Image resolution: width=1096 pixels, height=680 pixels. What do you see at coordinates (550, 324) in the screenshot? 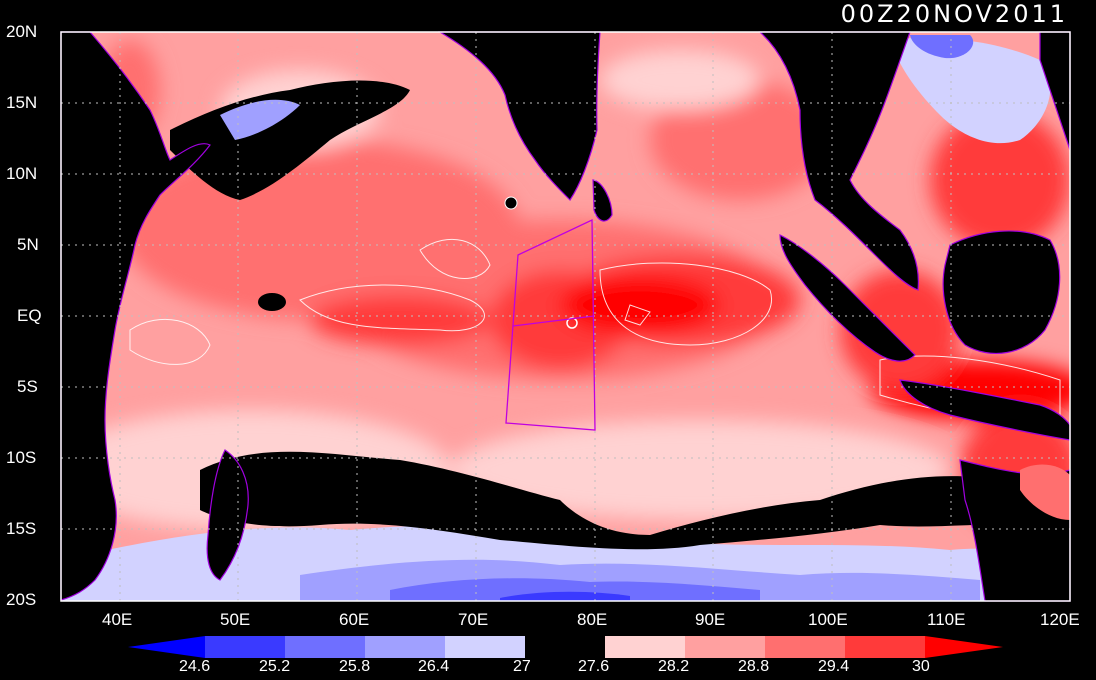
I see `region-box` at bounding box center [550, 324].